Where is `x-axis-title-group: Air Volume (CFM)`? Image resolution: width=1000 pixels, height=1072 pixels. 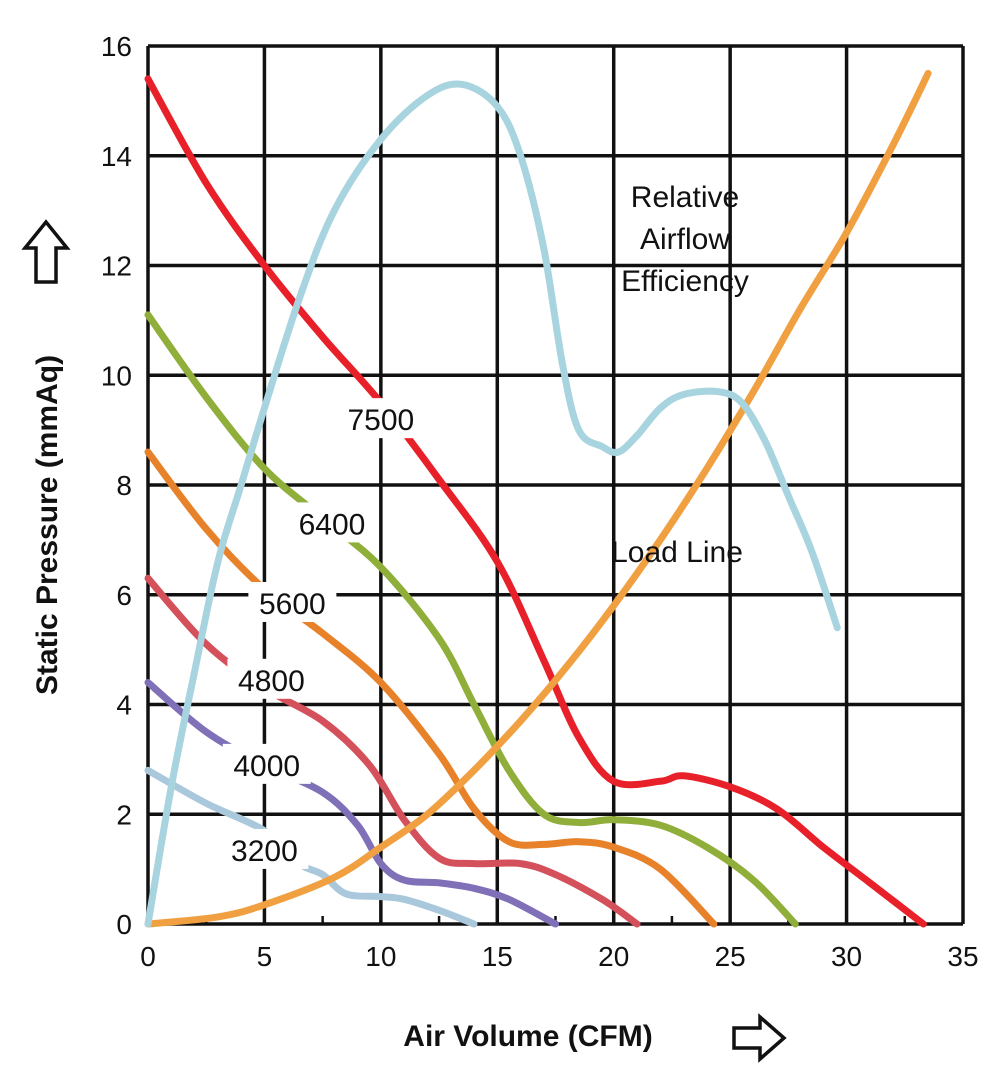
x-axis-title-group: Air Volume (CFM) is located at coordinates (595, 1038).